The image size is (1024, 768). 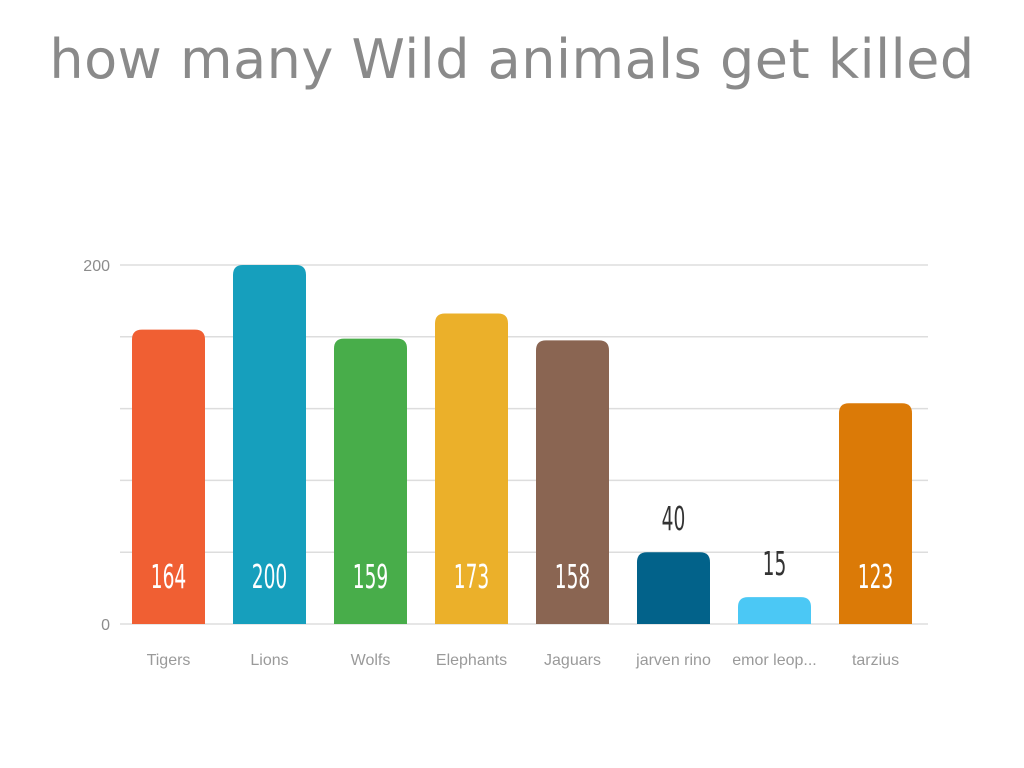 I want to click on data-label: 164, so click(x=168, y=577).